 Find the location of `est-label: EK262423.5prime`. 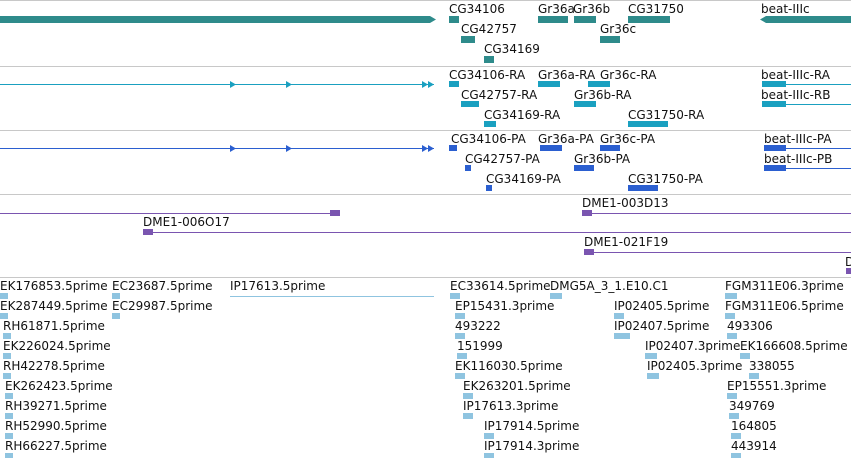

est-label: EK262423.5prime is located at coordinates (59, 386).